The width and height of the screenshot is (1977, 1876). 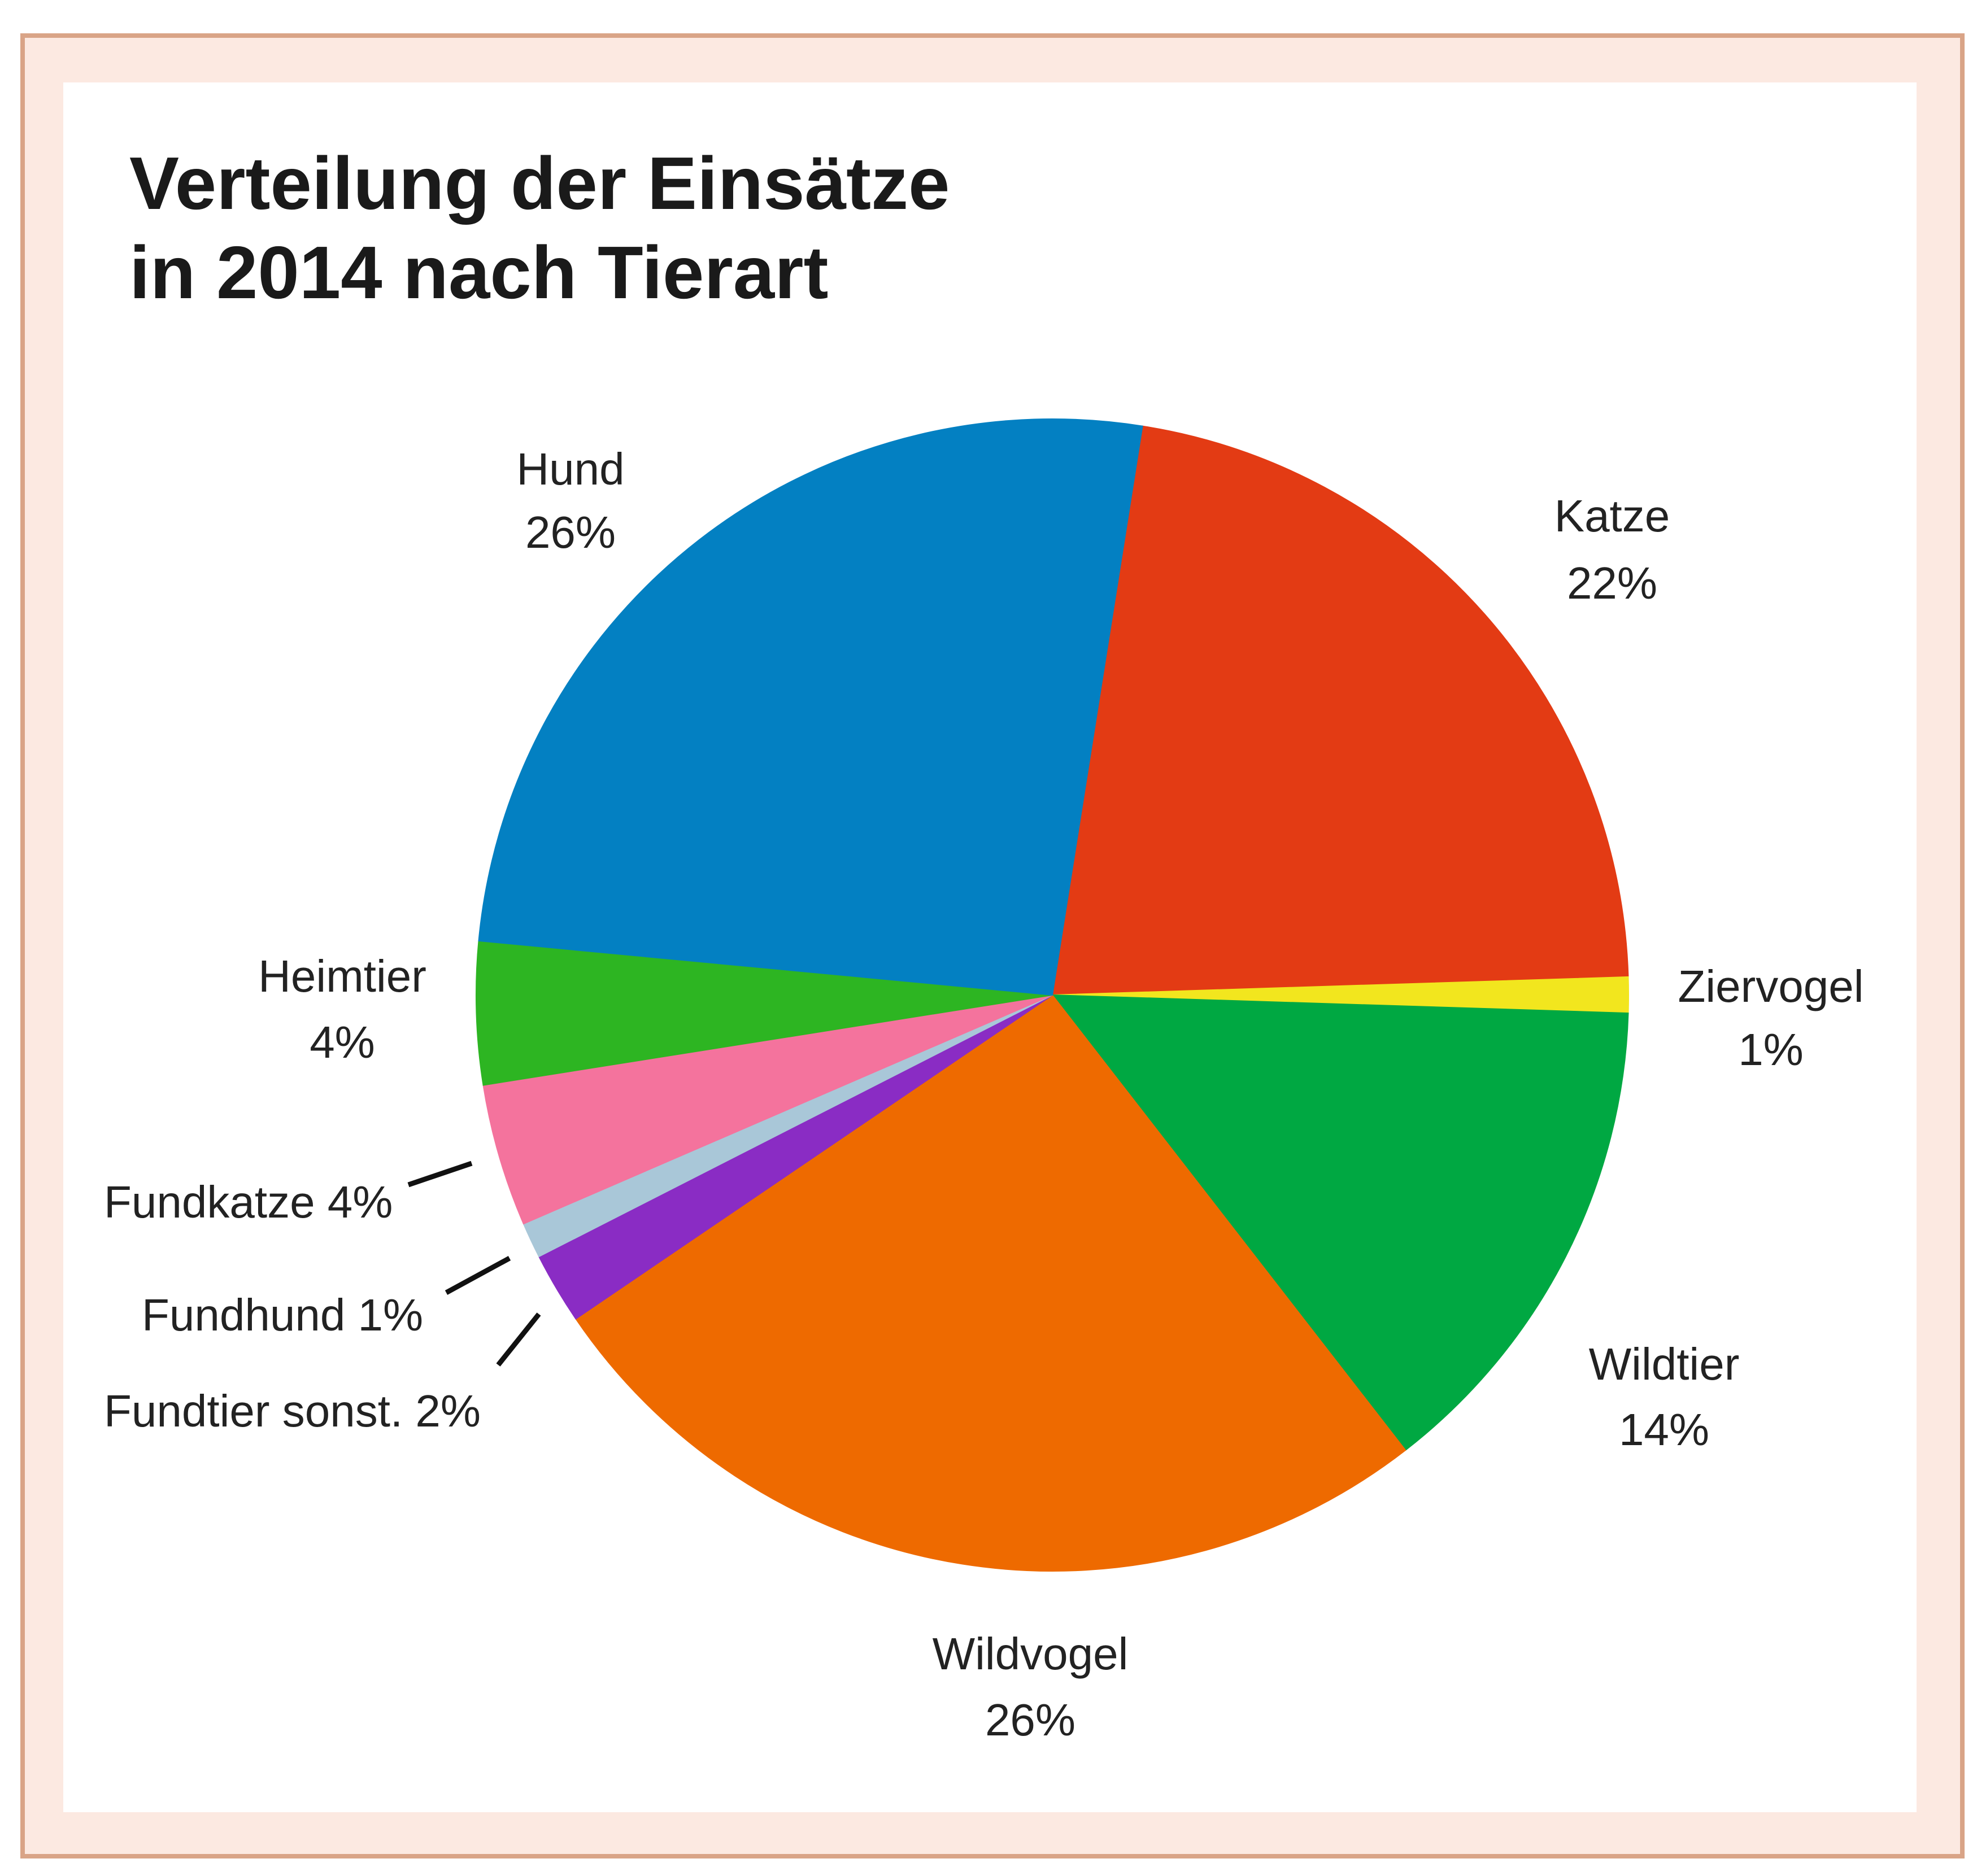 I want to click on chart-title-line-2: in 2014 nach Tierart, so click(x=479, y=272).